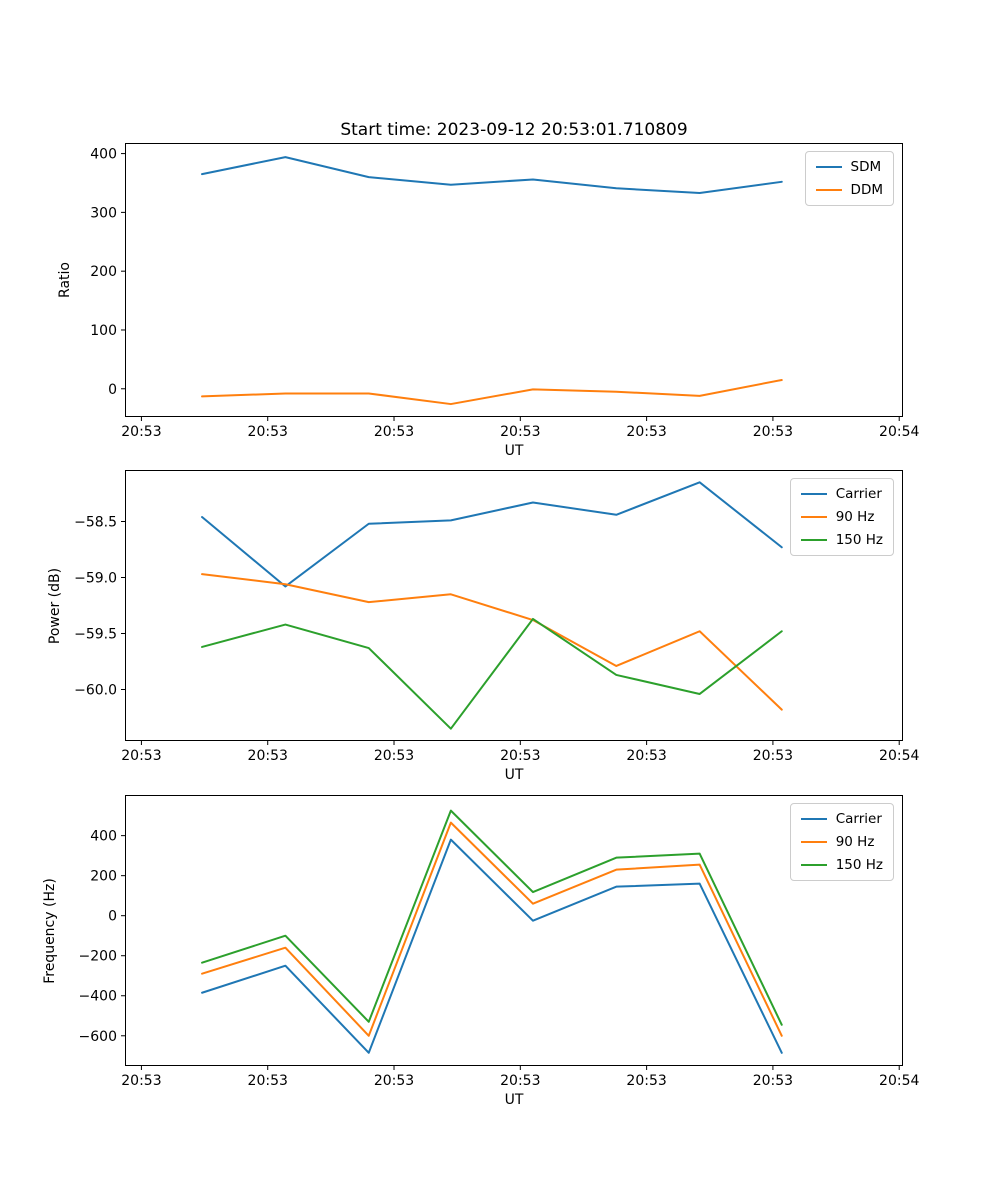  Describe the element at coordinates (55, 606) in the screenshot. I see `power-y-axis-label: Power (dB)` at that location.